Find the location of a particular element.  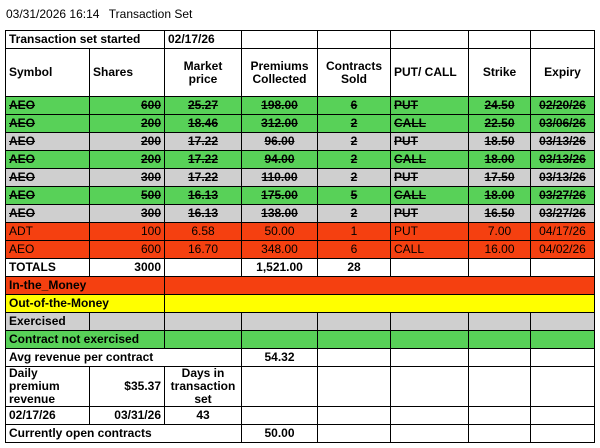

avg-row: Avg revenue per contract 54.32 is located at coordinates (300, 357).